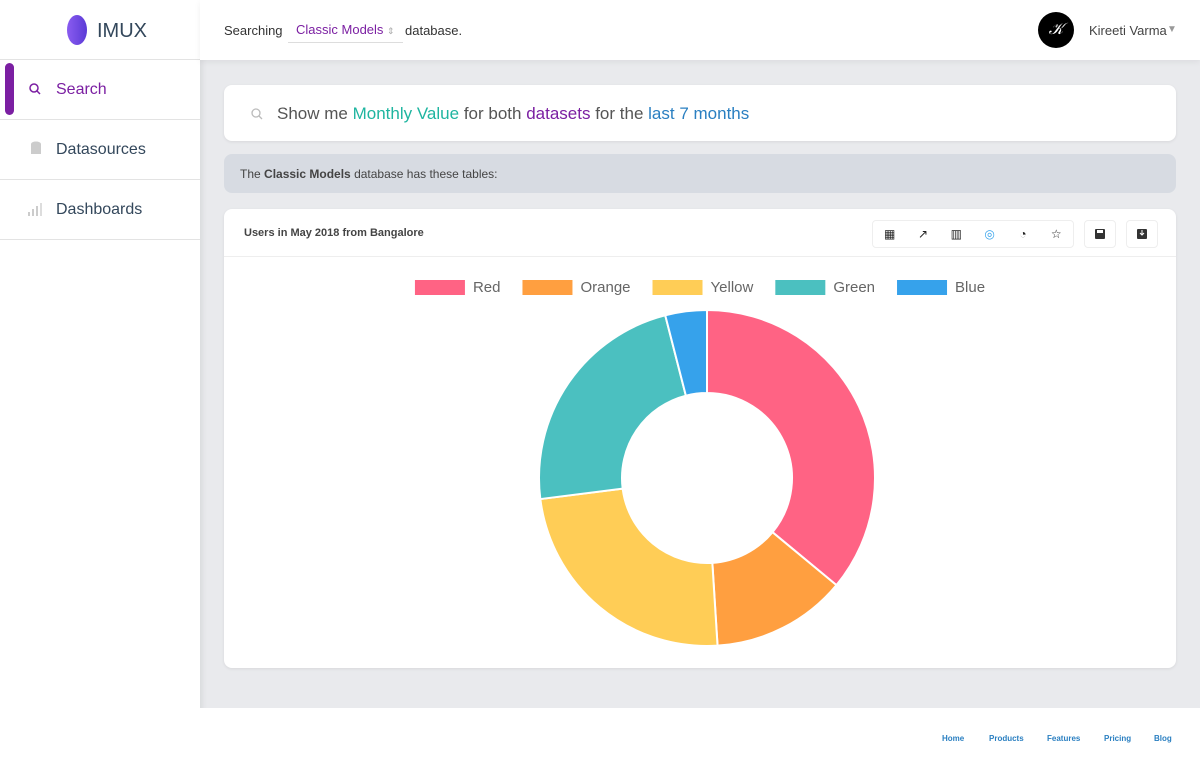 The image size is (1200, 768). What do you see at coordinates (250, 174) in the screenshot?
I see `info-text: The` at bounding box center [250, 174].